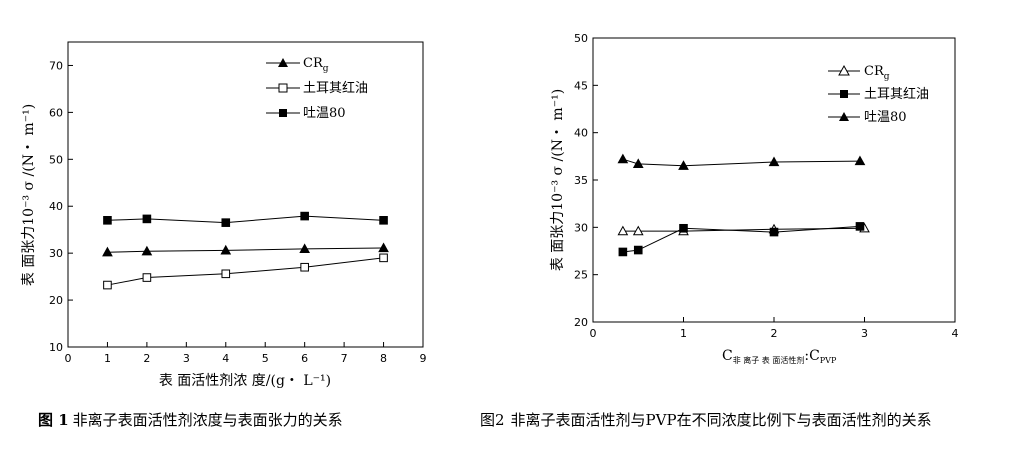 This screenshot has height=467, width=1024. What do you see at coordinates (56, 112) in the screenshot?
I see `y-tick-label: 60` at bounding box center [56, 112].